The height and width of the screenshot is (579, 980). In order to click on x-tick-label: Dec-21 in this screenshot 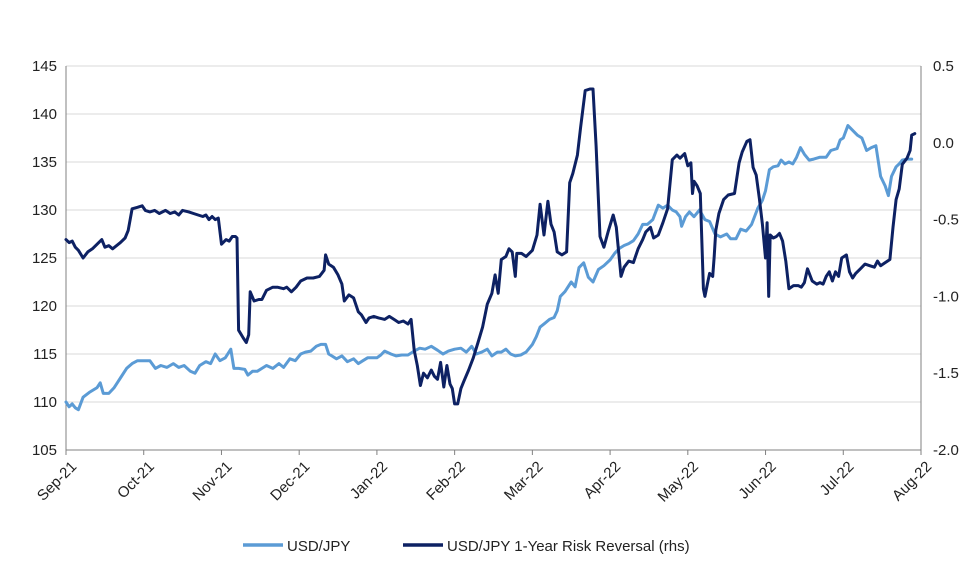, I will do `click(290, 481)`.